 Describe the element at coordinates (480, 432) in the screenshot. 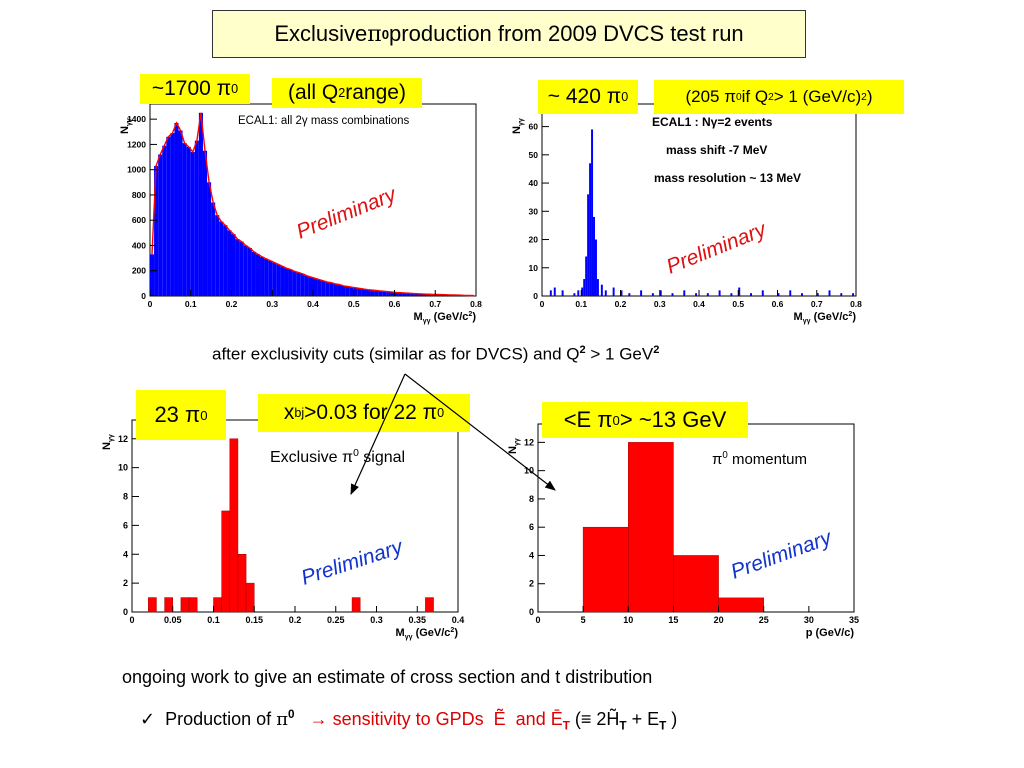

I see `arrow-to-momentum-chart` at that location.